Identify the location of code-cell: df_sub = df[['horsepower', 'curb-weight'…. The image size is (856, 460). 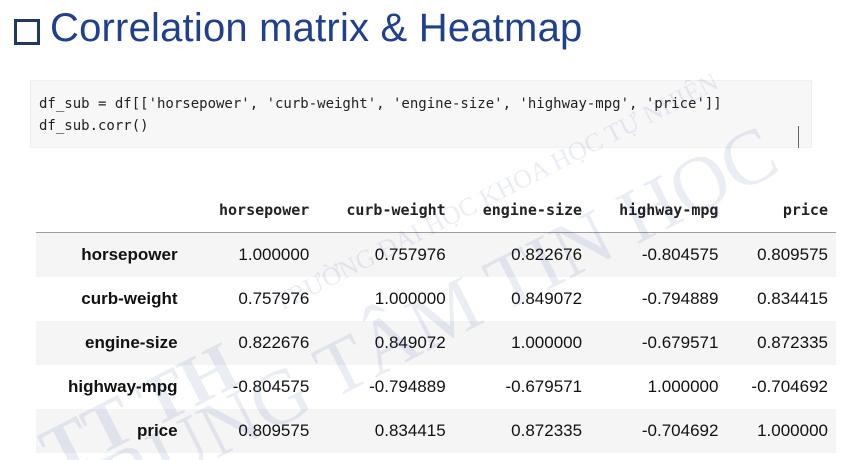
(421, 114).